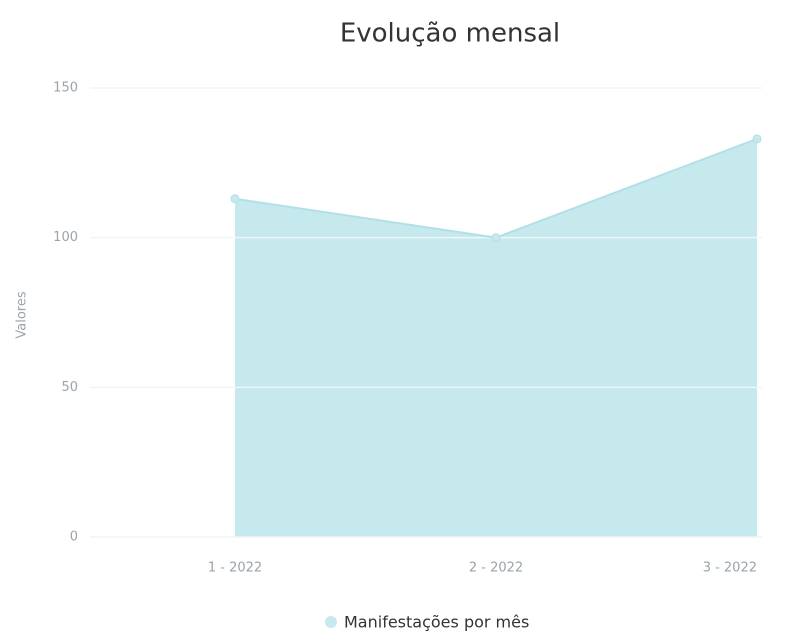 The width and height of the screenshot is (794, 636). I want to click on x-tick-label: 1 - 2022, so click(235, 568).